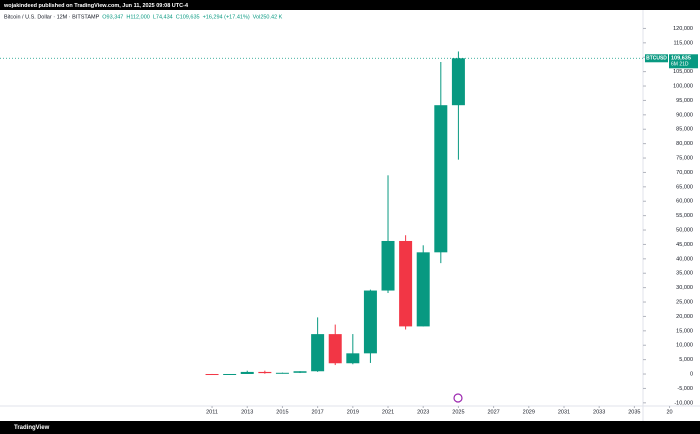  I want to click on y-tick-label: 60,000, so click(684, 202).